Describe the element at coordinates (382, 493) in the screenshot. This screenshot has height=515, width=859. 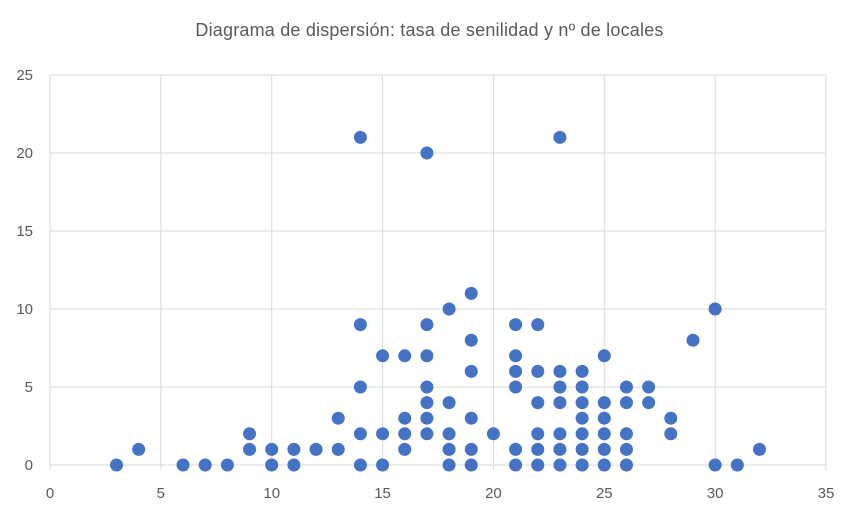
I see `x-tick-label: 15` at that location.